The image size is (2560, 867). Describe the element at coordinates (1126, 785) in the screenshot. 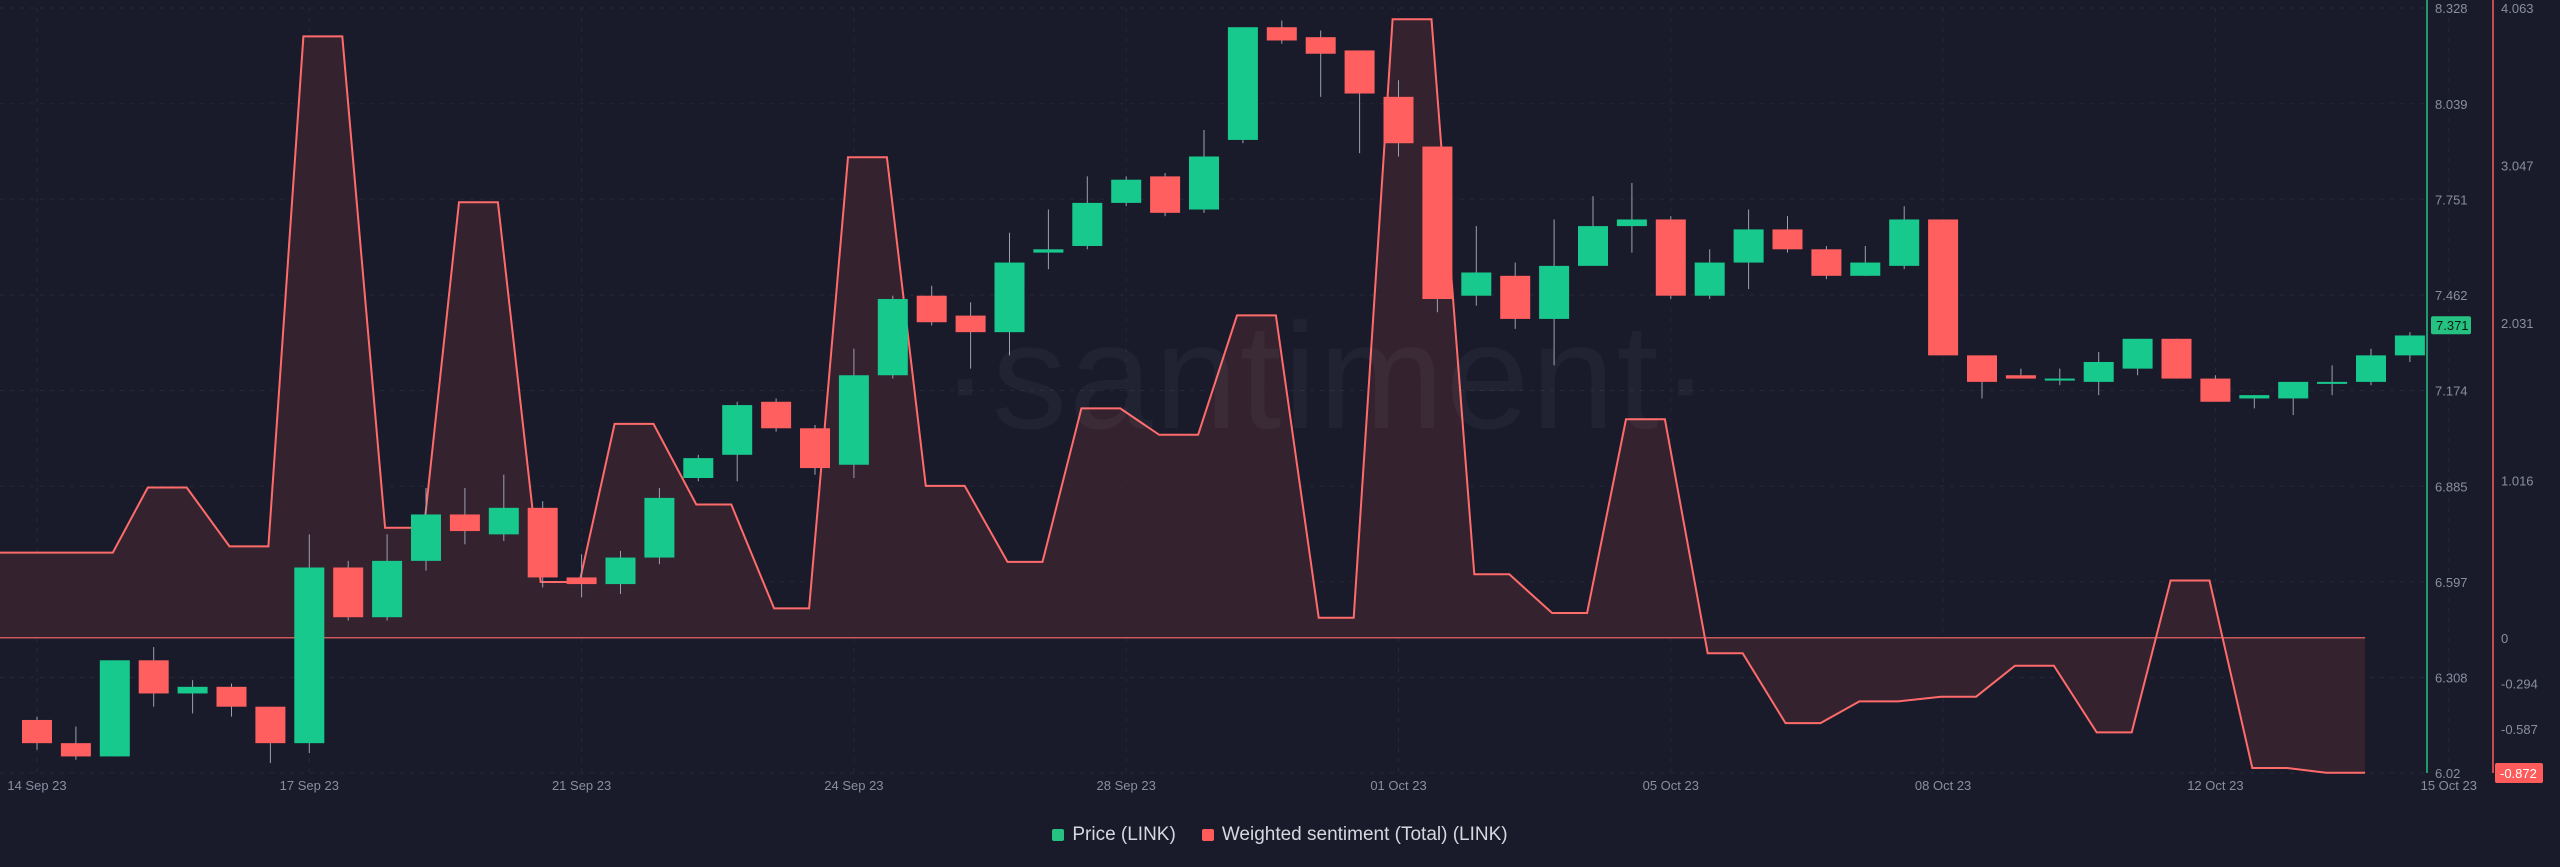

I see `x-tick-label: 28 Sep 23` at that location.